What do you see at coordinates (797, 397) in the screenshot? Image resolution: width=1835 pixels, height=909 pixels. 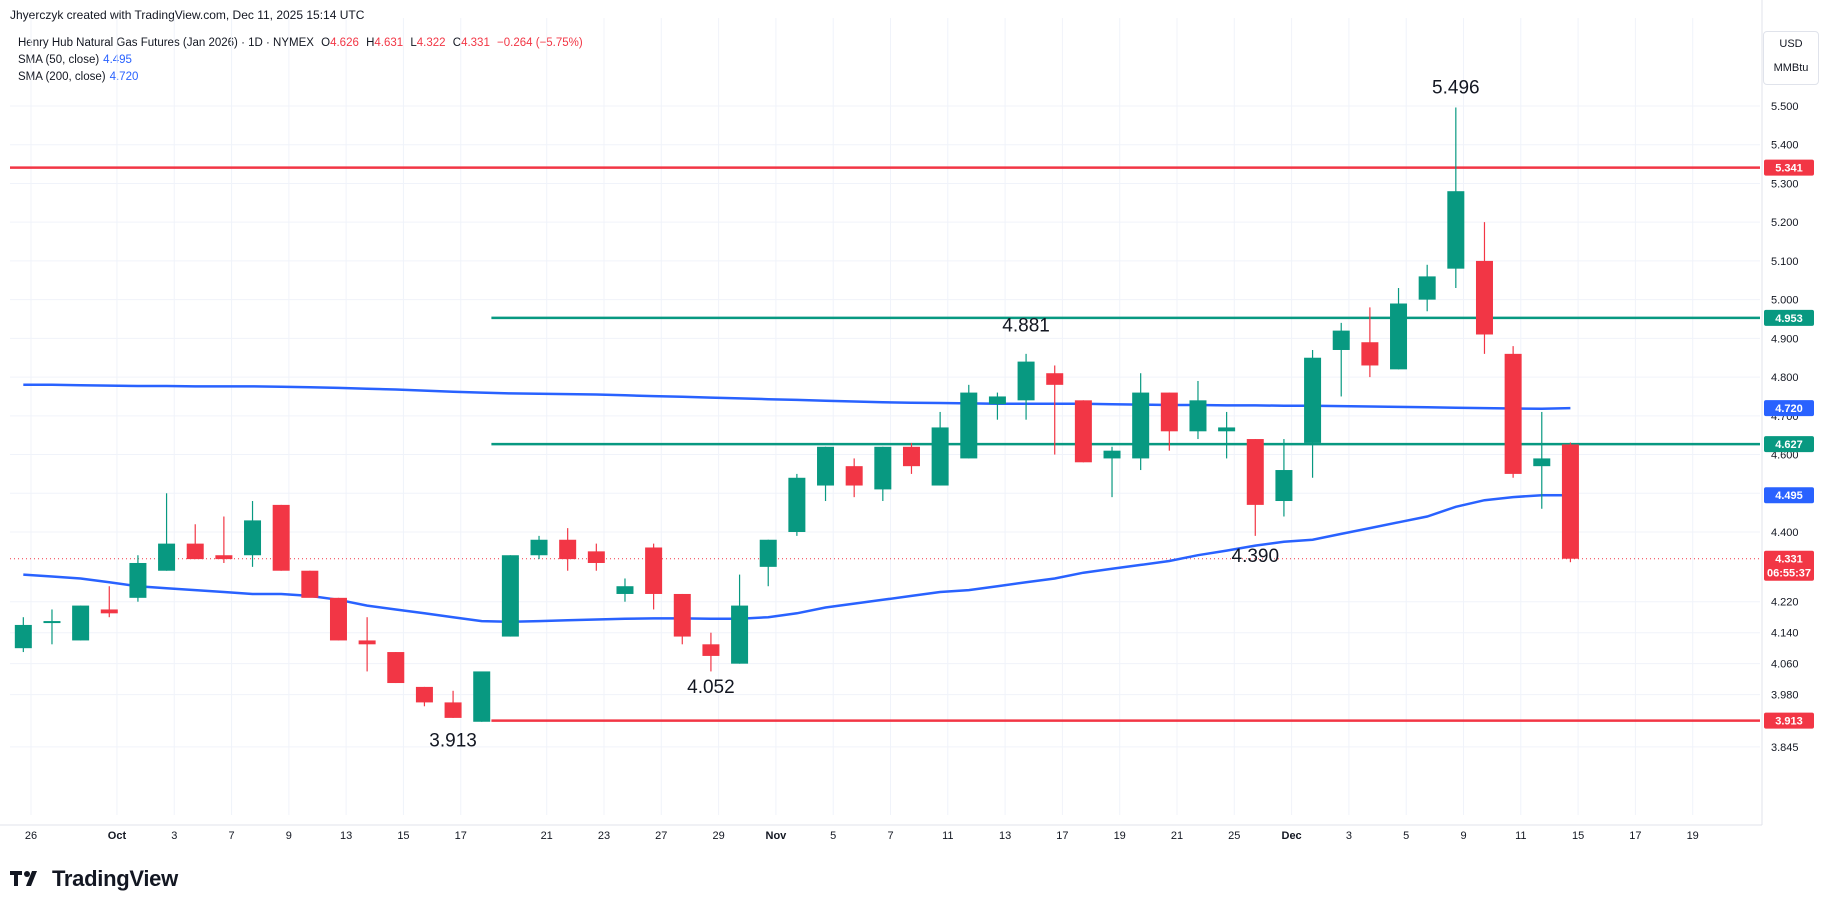 I see `sma200-line` at bounding box center [797, 397].